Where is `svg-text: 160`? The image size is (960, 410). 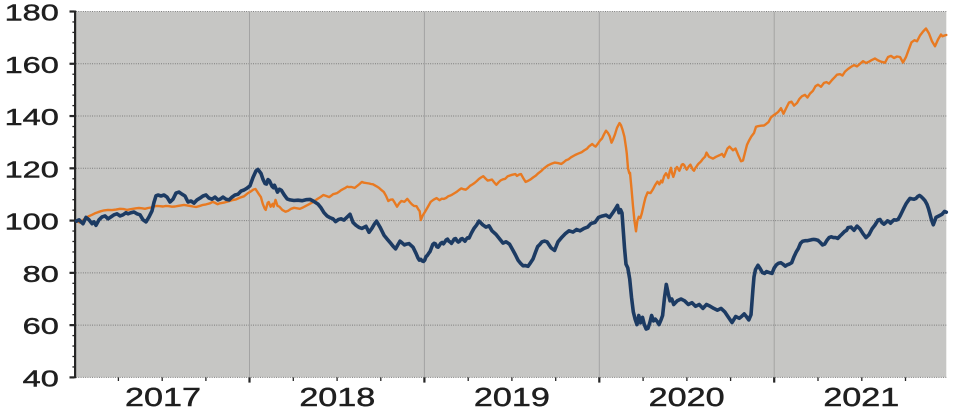 svg-text: 160 is located at coordinates (32, 64).